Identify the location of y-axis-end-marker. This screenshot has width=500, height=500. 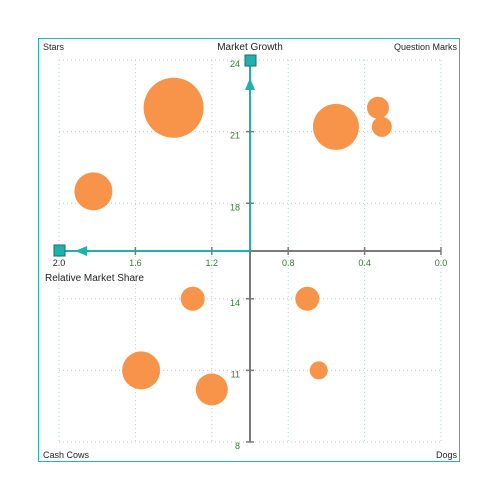
(250, 60).